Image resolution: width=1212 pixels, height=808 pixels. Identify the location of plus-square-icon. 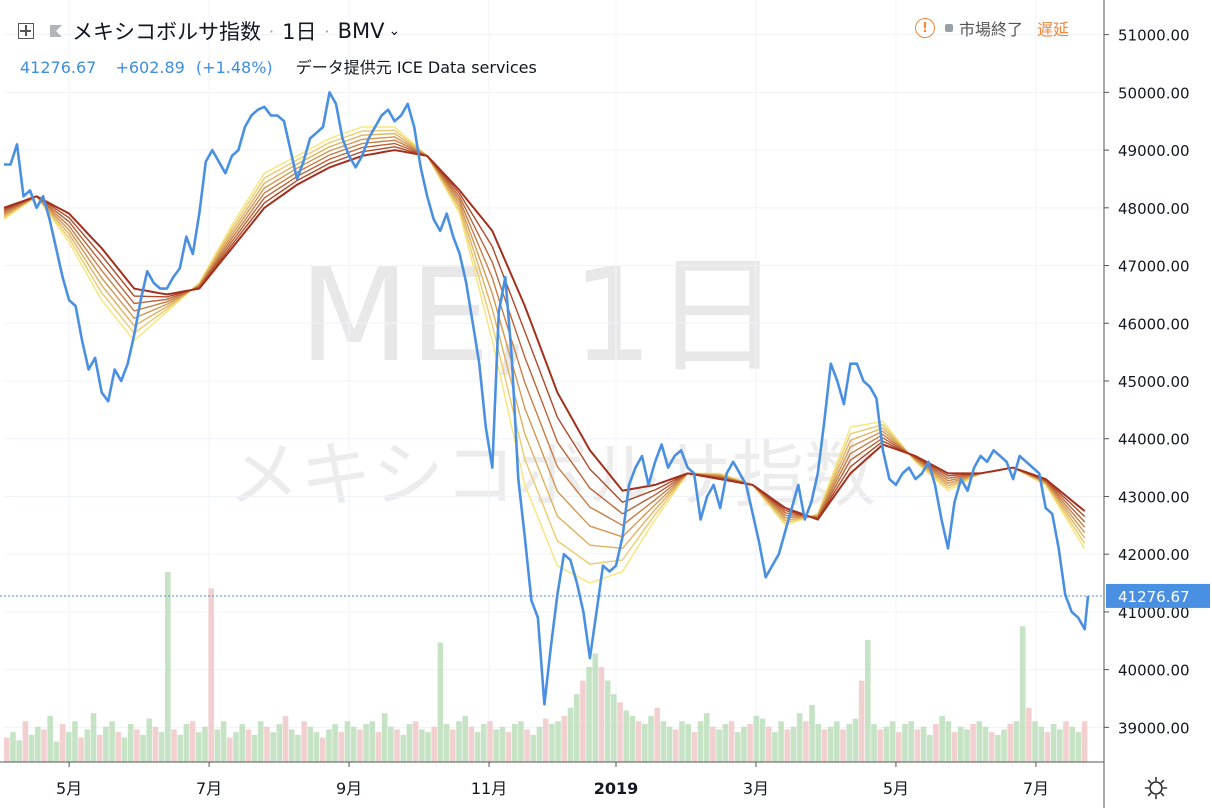
(26, 31).